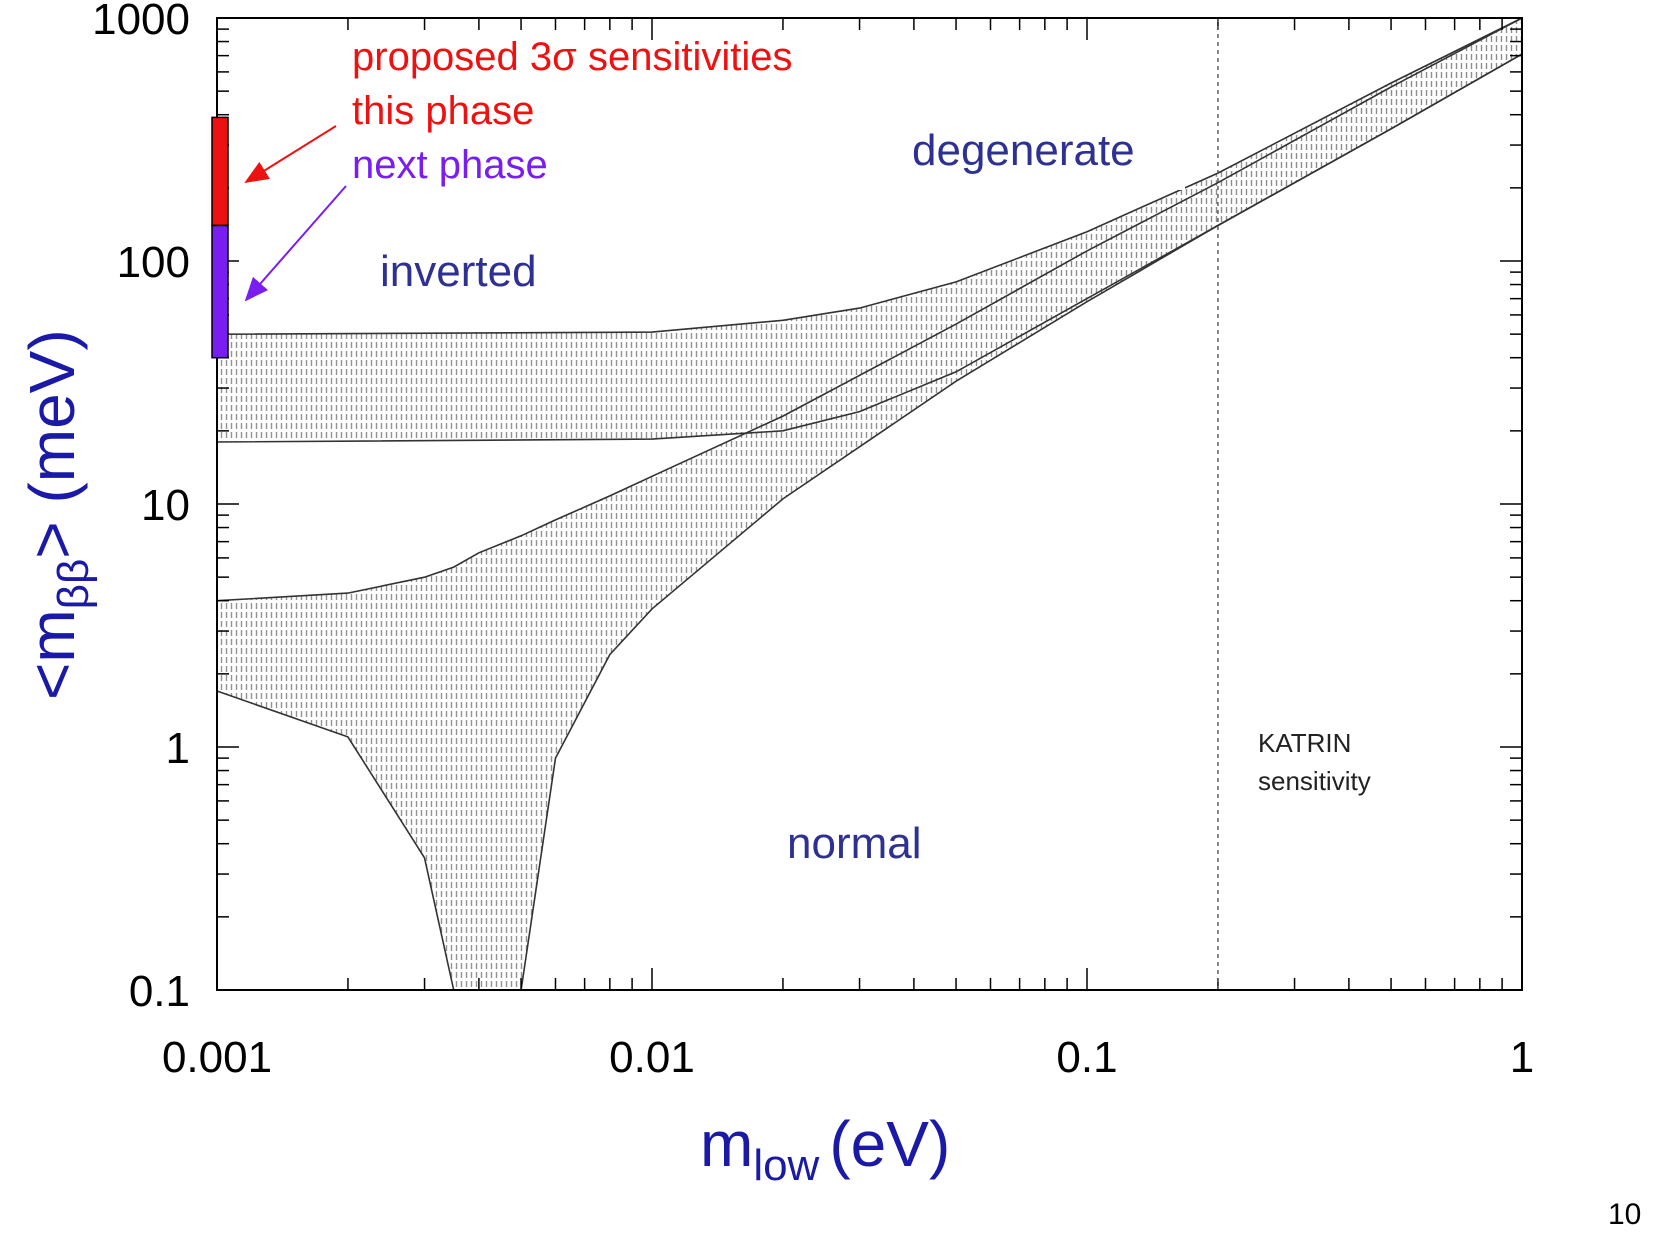  Describe the element at coordinates (443, 111) in the screenshot. I see `legend-this-phase: this phase` at that location.